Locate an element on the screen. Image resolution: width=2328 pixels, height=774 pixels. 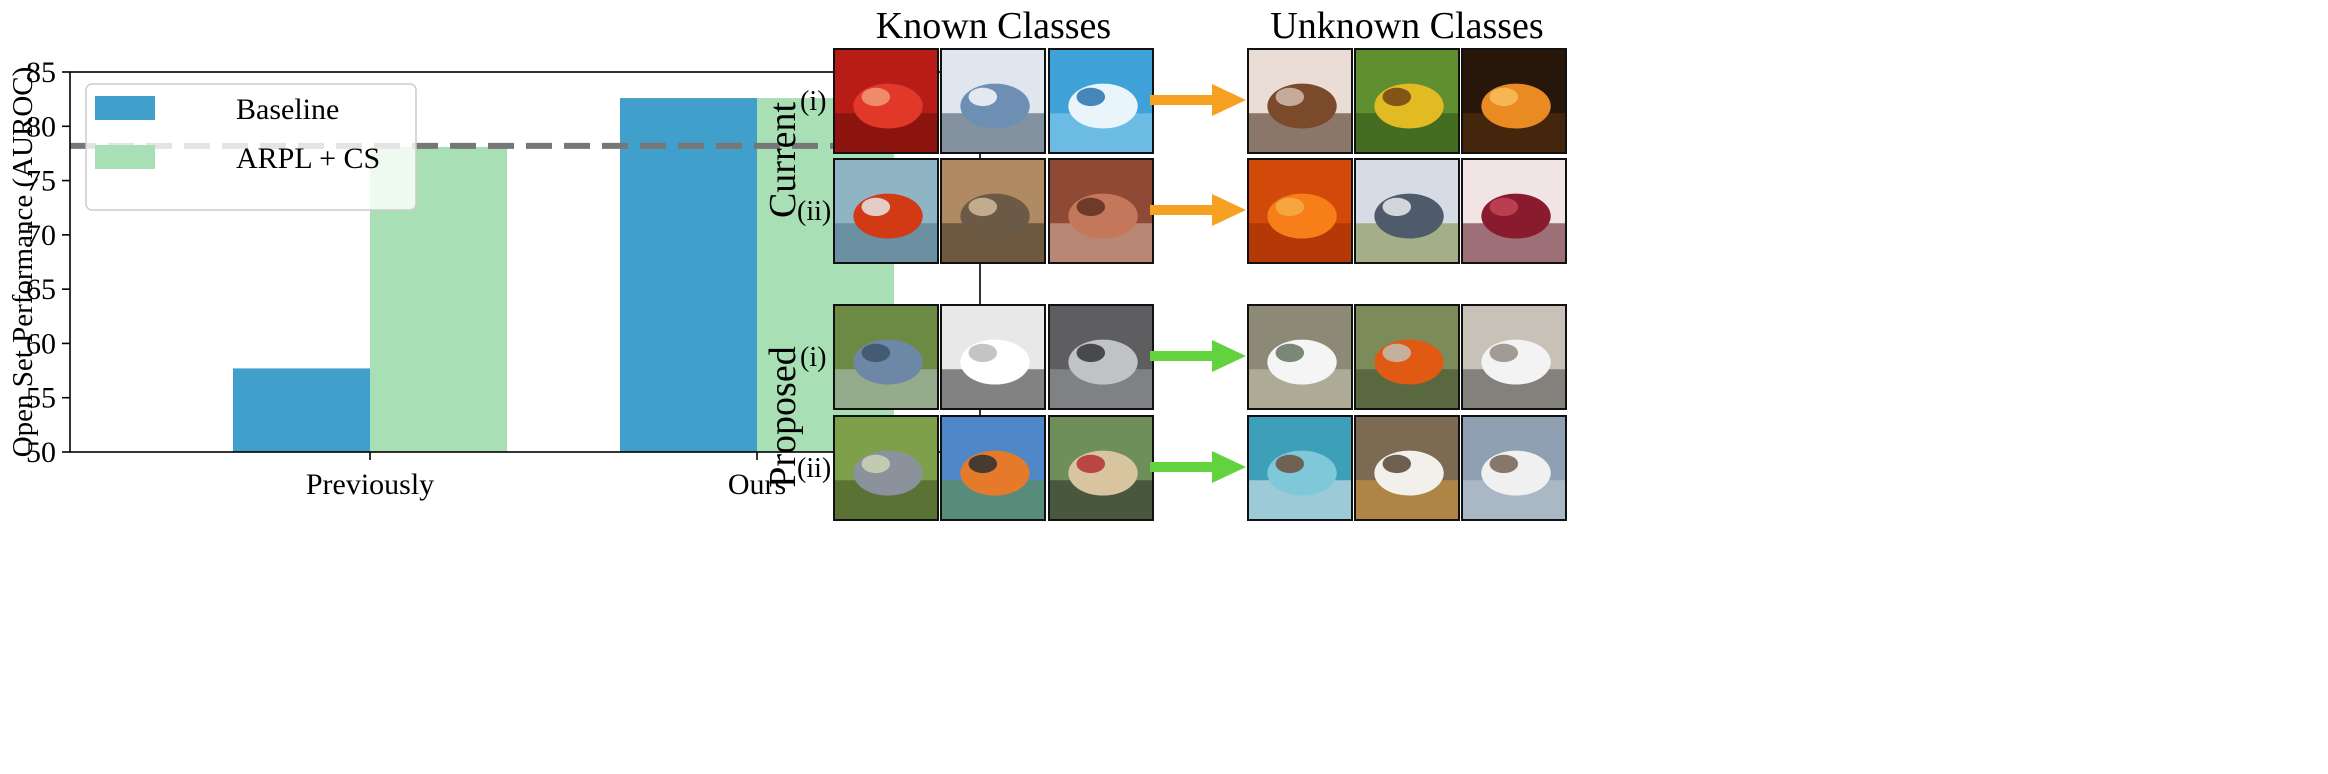
y-tick-label-75: 75 is located at coordinates (41, 181).